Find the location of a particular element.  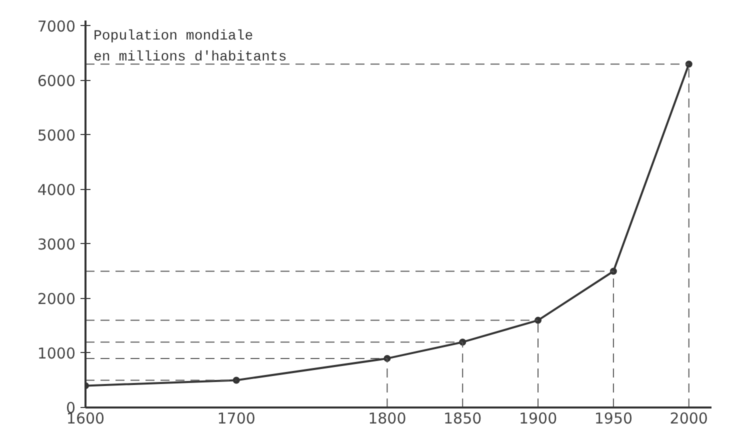

x-tick-label: 1800 is located at coordinates (387, 419).